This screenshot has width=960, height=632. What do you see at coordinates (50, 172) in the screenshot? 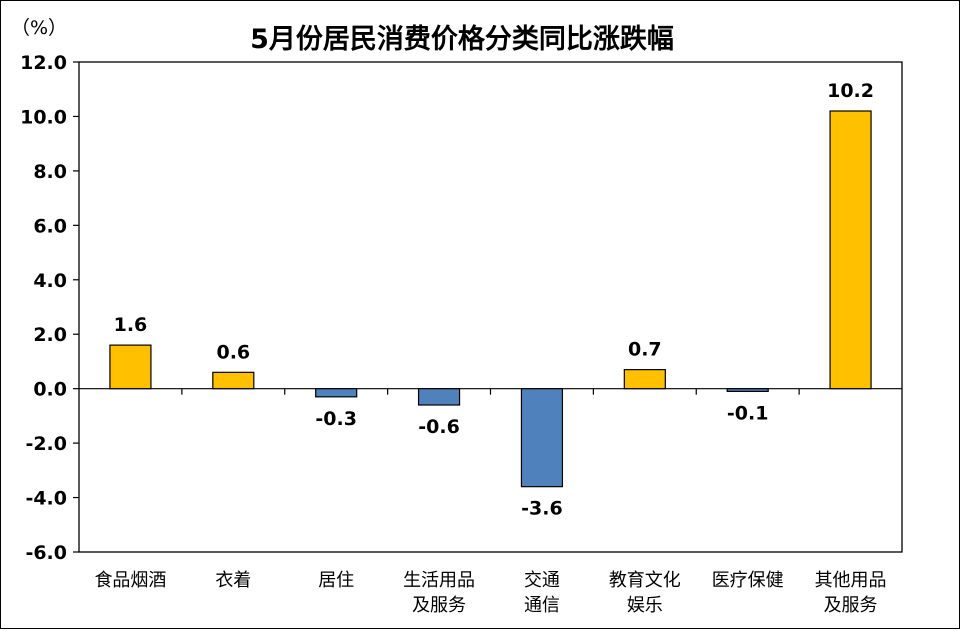
I see `y-tick-label: 8.0` at bounding box center [50, 172].